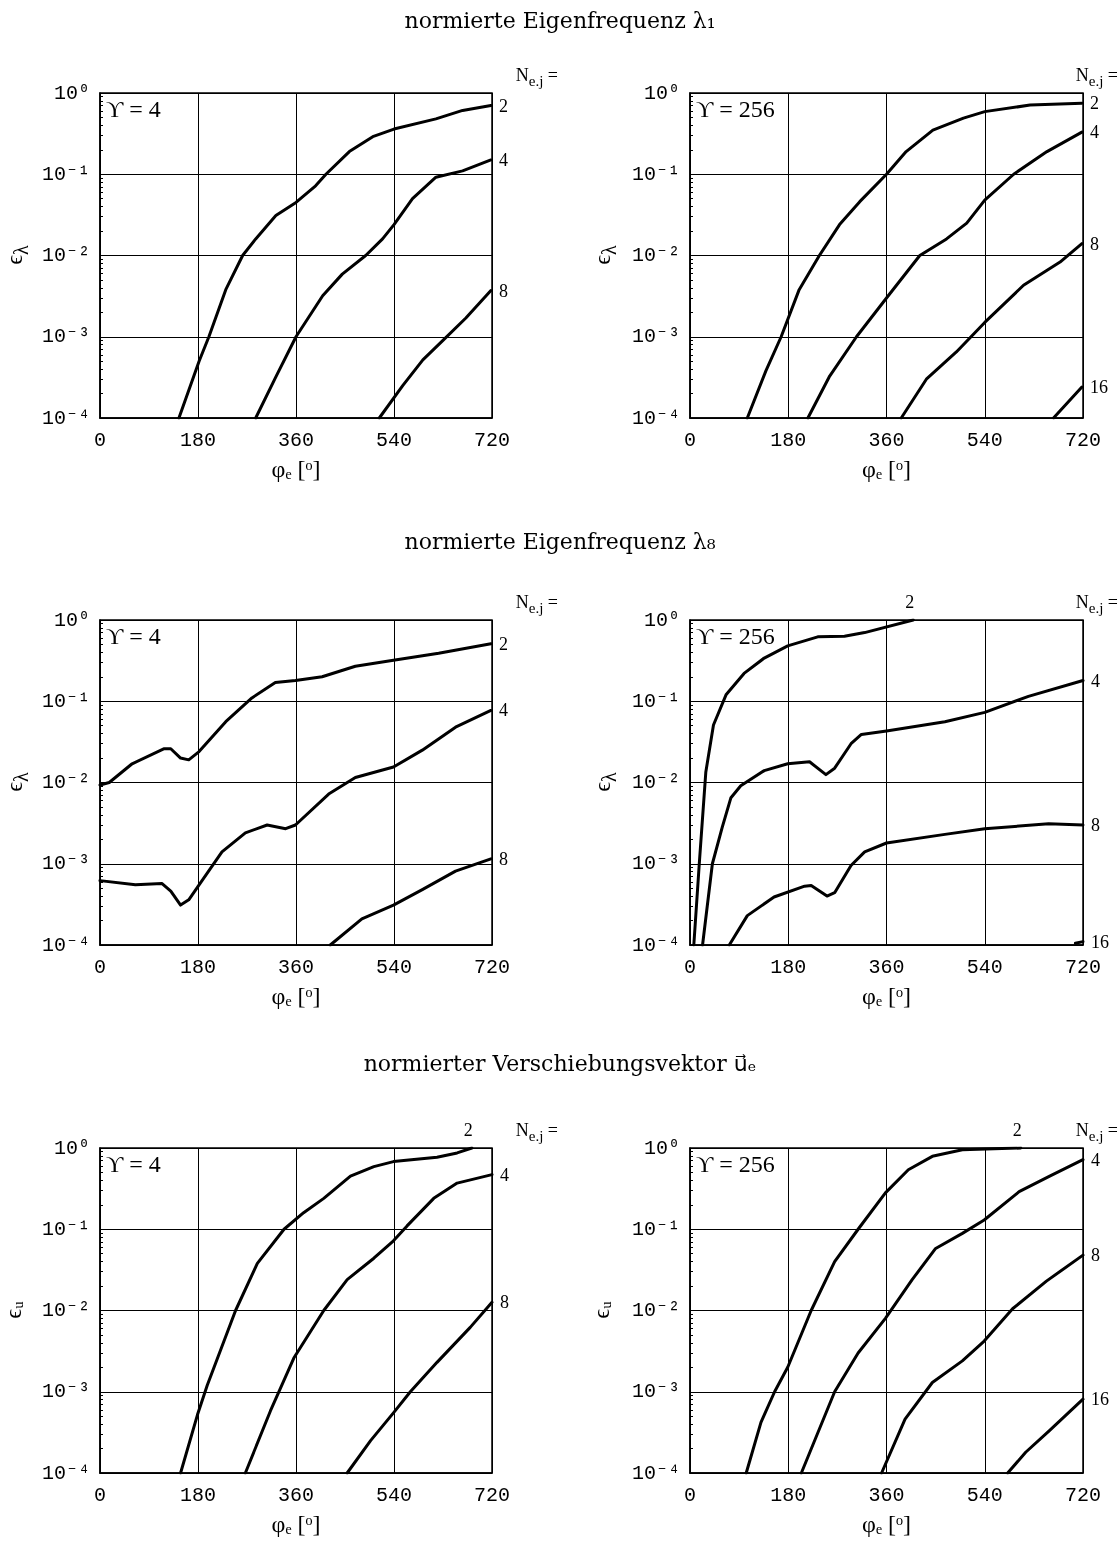  I want to click on text: normierte Eigenfrequenz λ₁, so click(560, 20).